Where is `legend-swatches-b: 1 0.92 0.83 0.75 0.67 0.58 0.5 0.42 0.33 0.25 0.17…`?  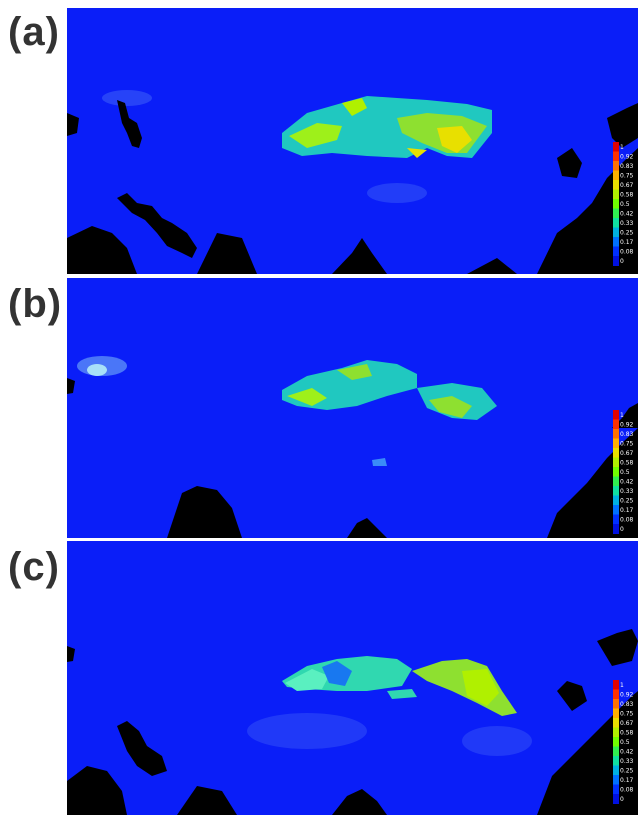
legend-swatches-b: 1 0.92 0.83 0.75 0.67 0.58 0.5 0.42 0.33 0.25 0.17… is located at coordinates (623, 472).